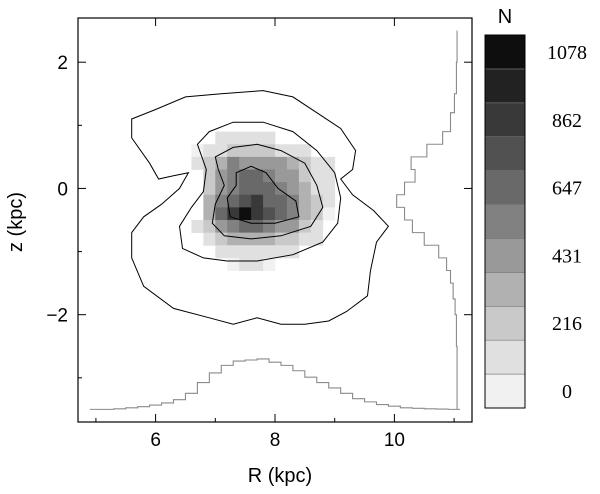 This screenshot has height=494, width=600. Describe the element at coordinates (535, 221) in the screenshot. I see `colorbar: 1078 862 647 431 216 0` at that location.